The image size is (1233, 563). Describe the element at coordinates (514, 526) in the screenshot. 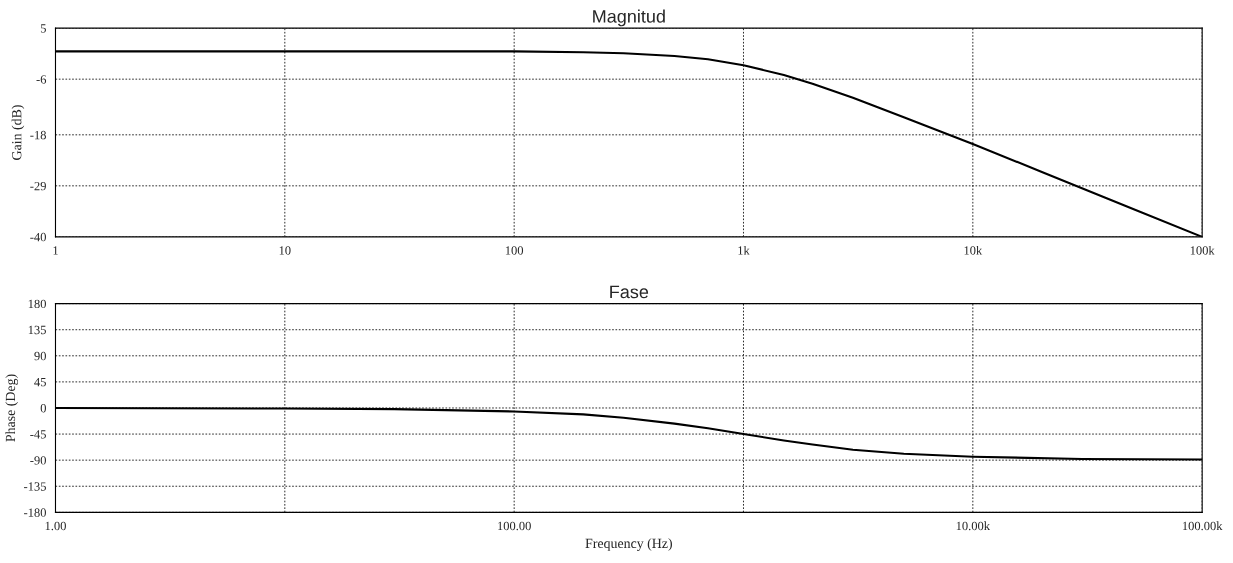

I see `x-tick-label: 100.00` at that location.